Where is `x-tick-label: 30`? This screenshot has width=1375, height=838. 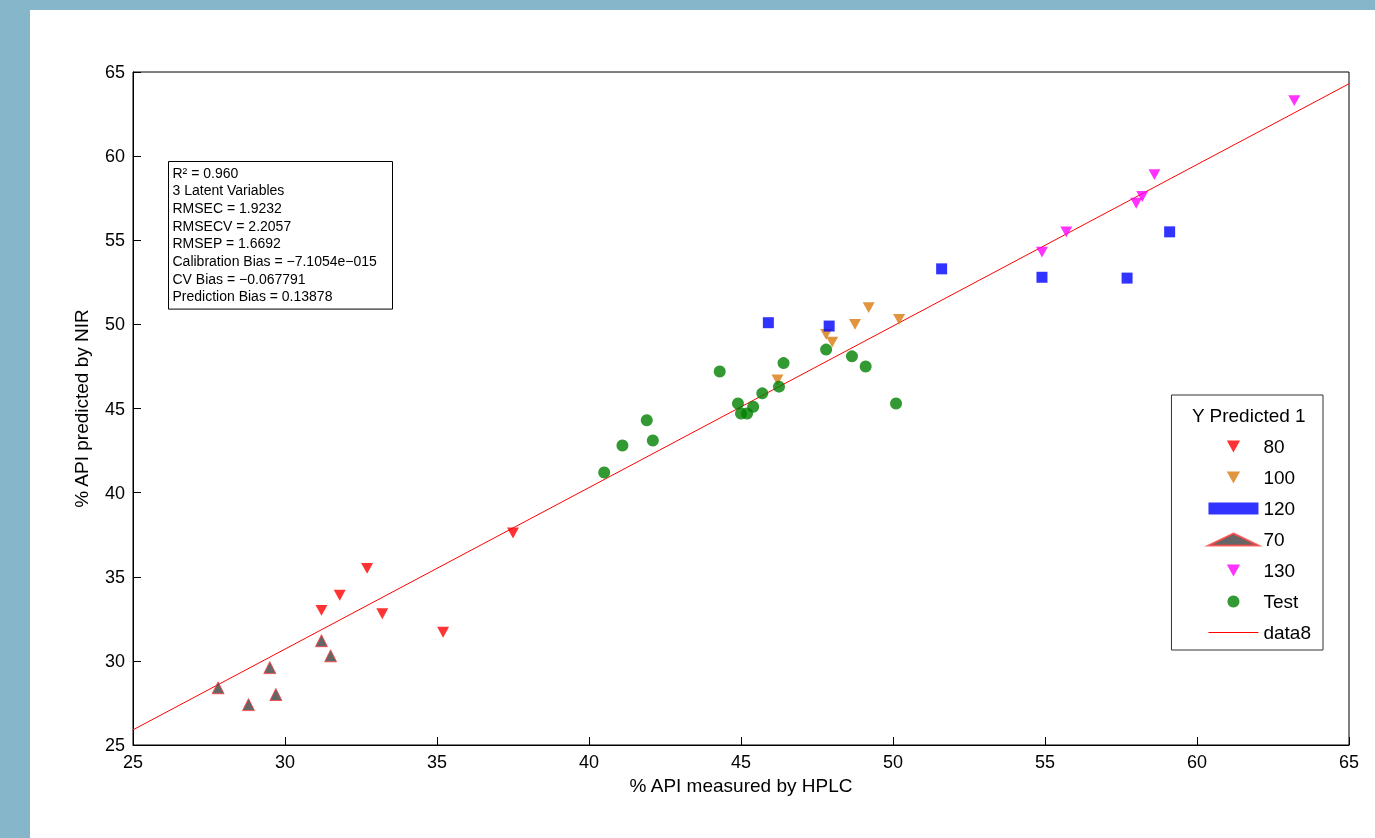
x-tick-label: 30 is located at coordinates (285, 762).